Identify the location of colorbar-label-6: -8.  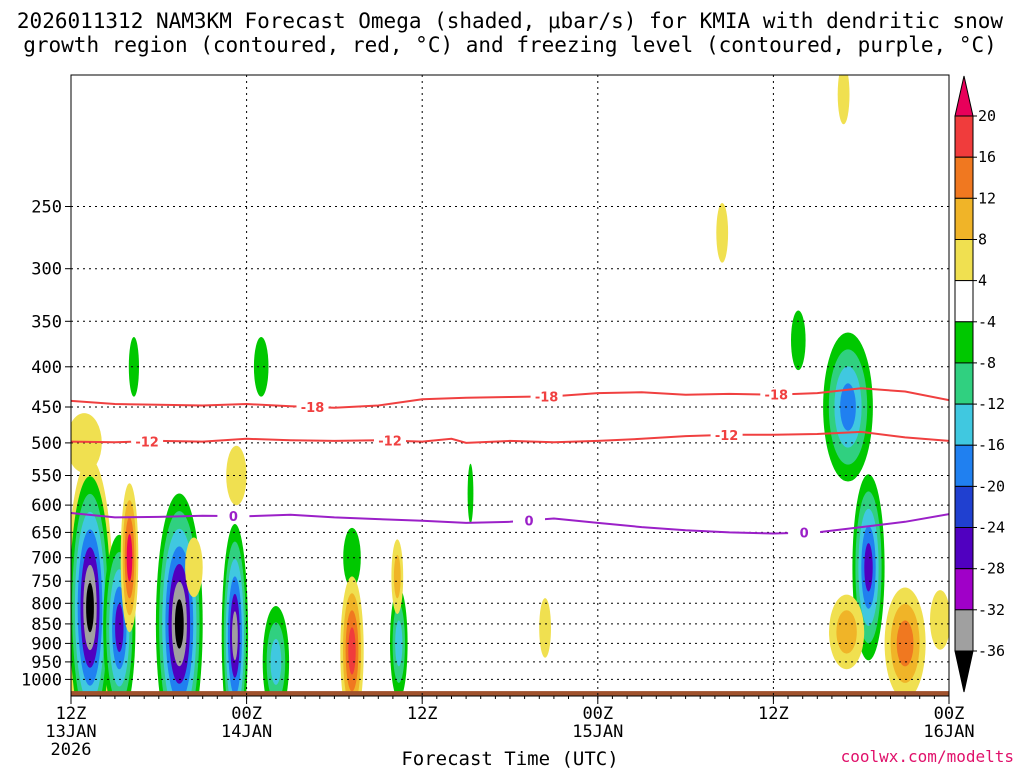
(987, 363).